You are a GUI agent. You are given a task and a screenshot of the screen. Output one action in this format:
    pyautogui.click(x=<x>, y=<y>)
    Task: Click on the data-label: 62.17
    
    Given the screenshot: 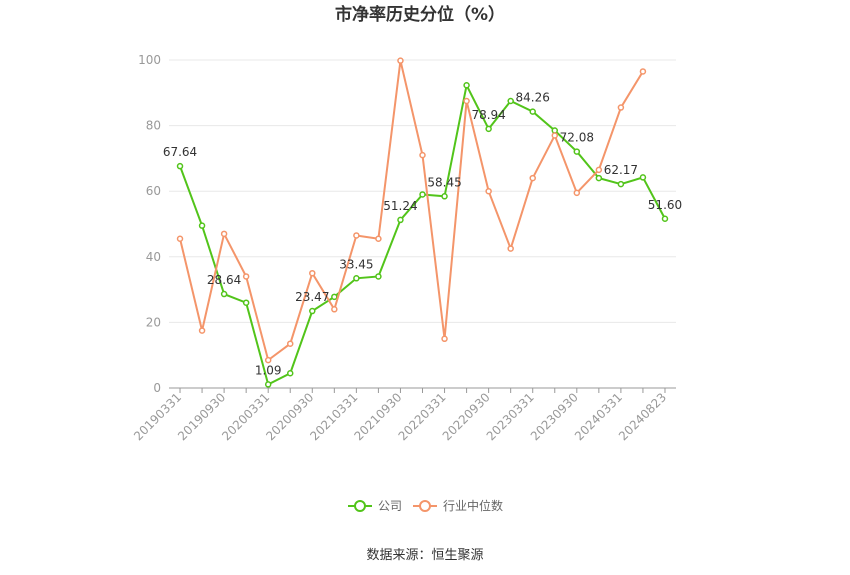 What is the action you would take?
    pyautogui.click(x=621, y=170)
    